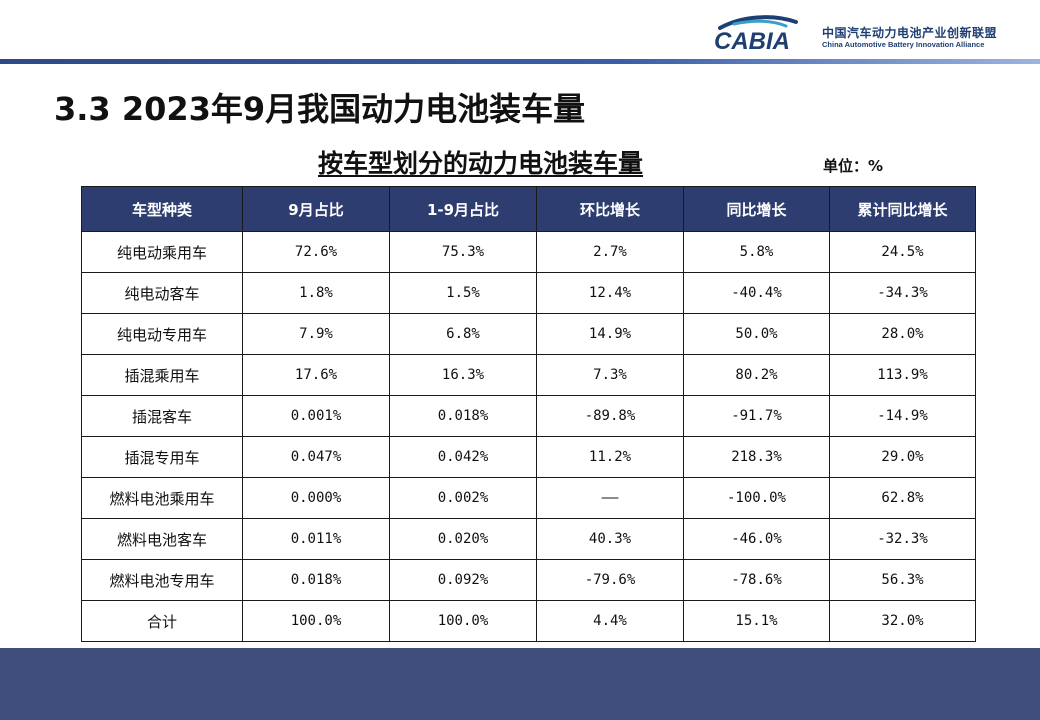 The height and width of the screenshot is (720, 1040). I want to click on value-cell: 113.9%, so click(902, 375).